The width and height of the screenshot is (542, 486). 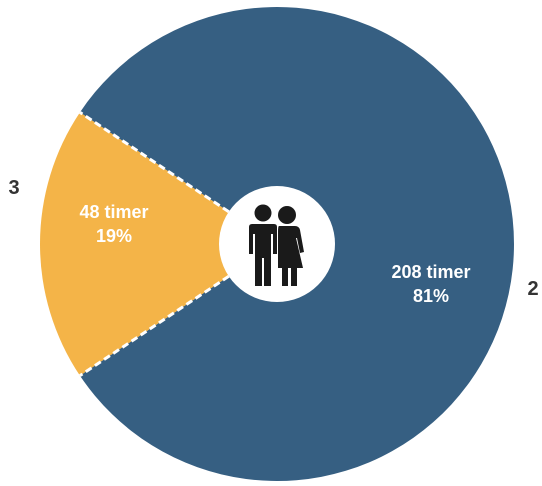 I want to click on slice-value-label-small: 48 timer, so click(x=113, y=212).